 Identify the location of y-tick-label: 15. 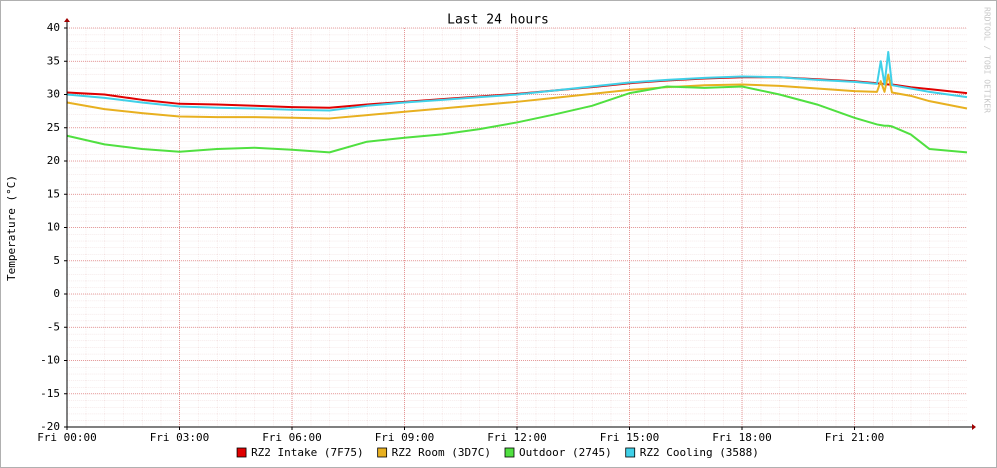
(53, 193).